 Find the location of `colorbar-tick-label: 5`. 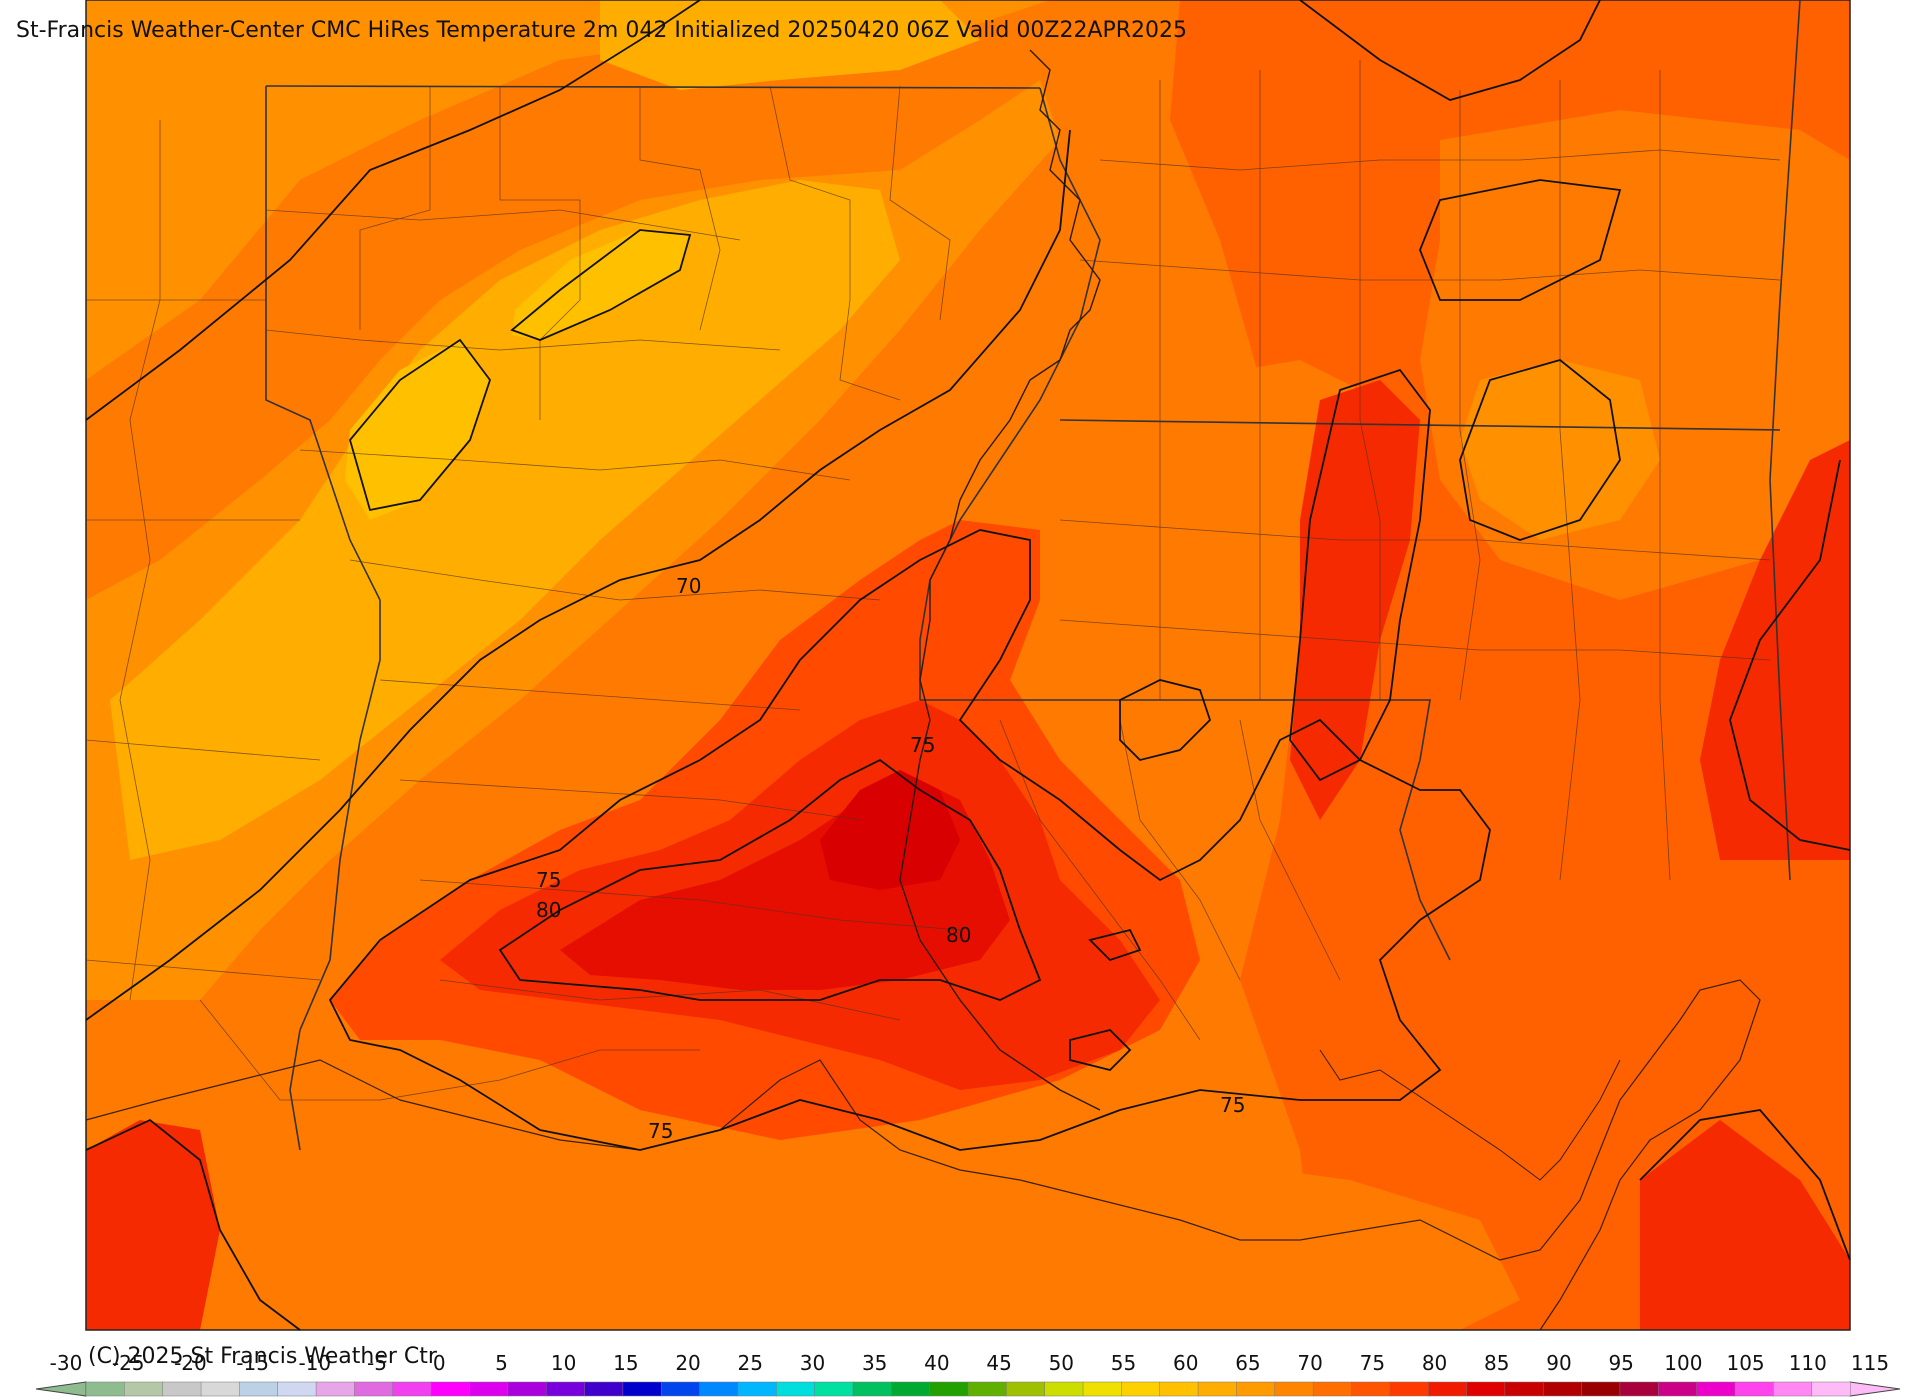

colorbar-tick-label: 5 is located at coordinates (501, 1363).